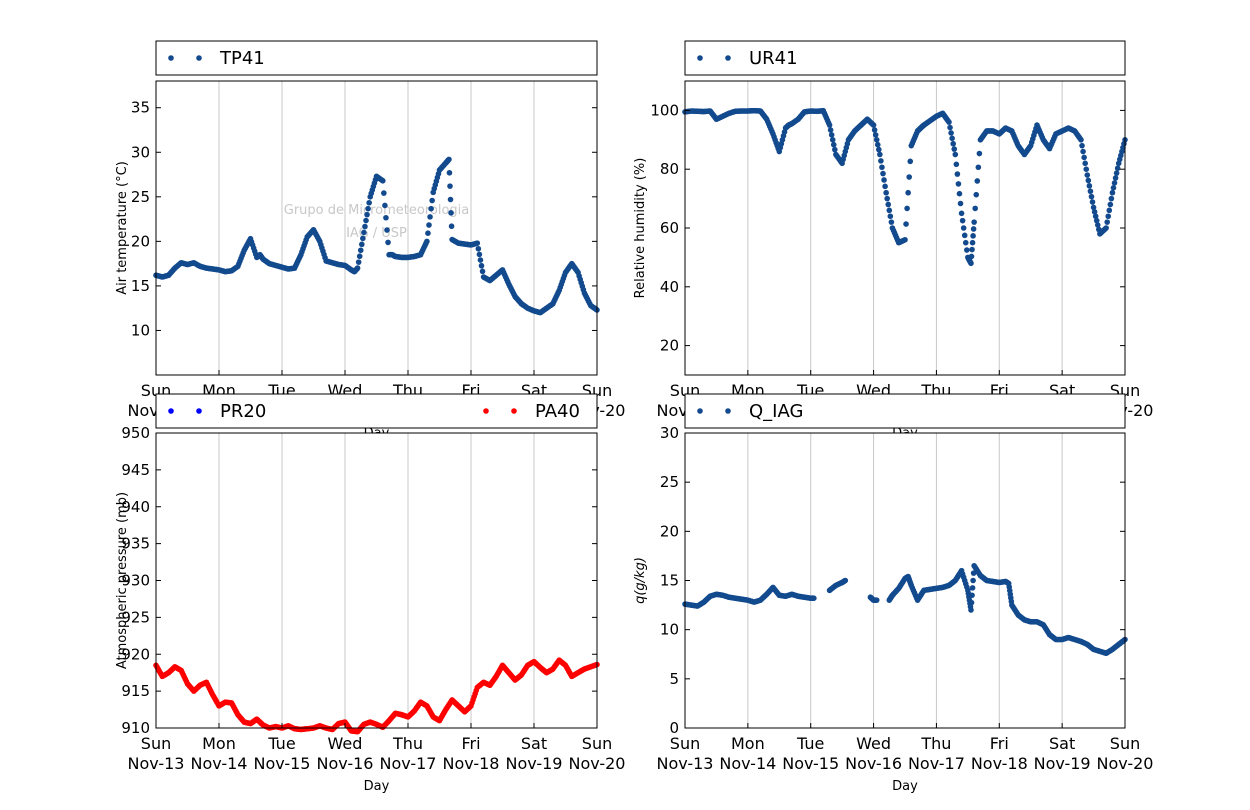 The width and height of the screenshot is (1250, 810). Describe the element at coordinates (408, 763) in the screenshot. I see `x-tick-label-date: Nov-17` at that location.